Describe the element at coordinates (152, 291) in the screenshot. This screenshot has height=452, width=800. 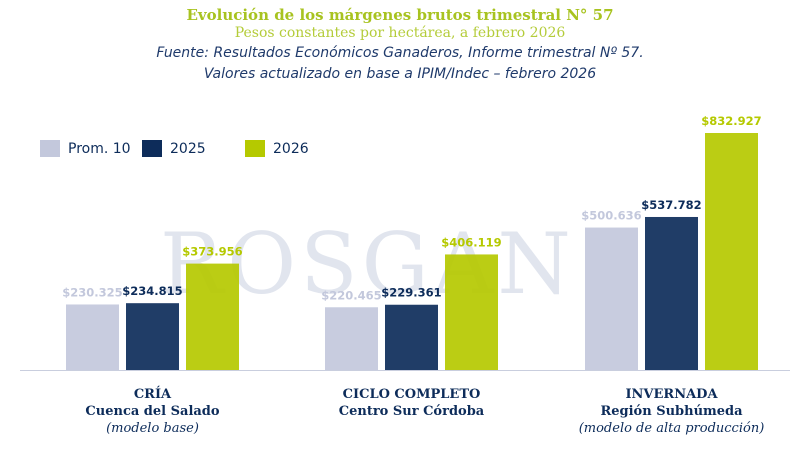
I see `data-label: $234.815` at that location.